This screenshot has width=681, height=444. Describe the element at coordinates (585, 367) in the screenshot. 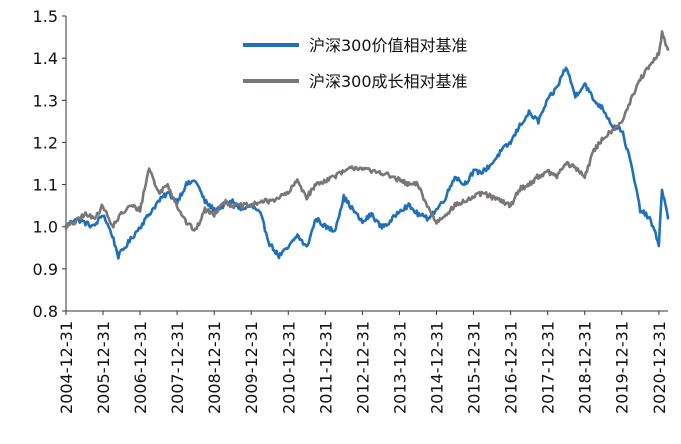

I see `x-tick-label: 2018-12-31` at that location.